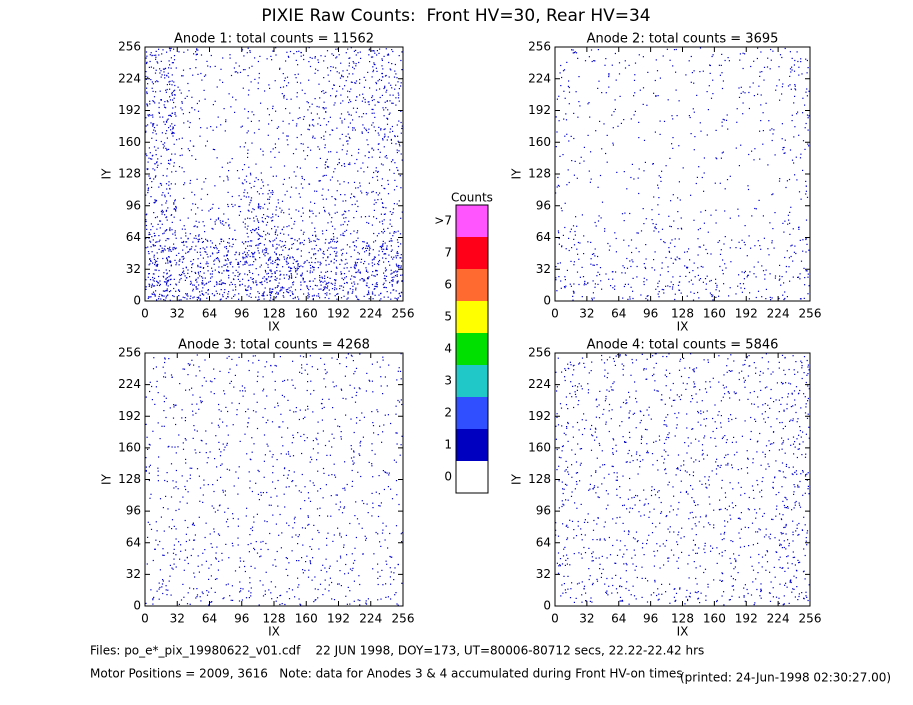 Image resolution: width=913 pixels, height=705 pixels. What do you see at coordinates (274, 327) in the screenshot?
I see `x-axis-label: IX` at bounding box center [274, 327].